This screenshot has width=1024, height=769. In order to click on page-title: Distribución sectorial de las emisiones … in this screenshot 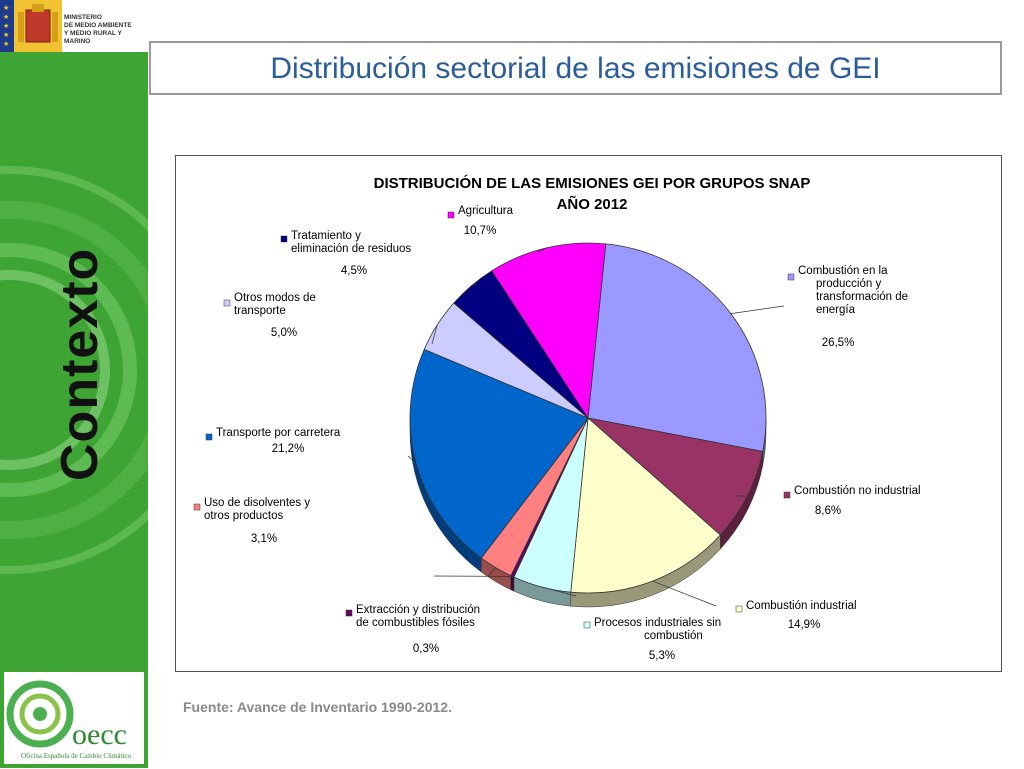, I will do `click(575, 69)`.